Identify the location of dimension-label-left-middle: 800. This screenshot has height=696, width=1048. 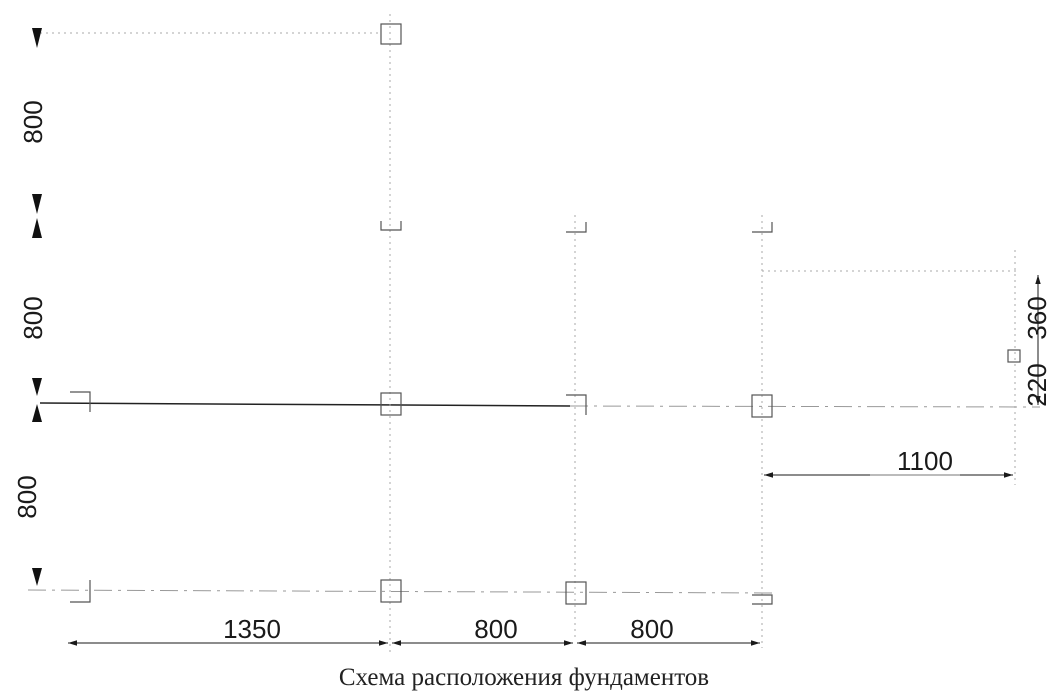
(33, 317).